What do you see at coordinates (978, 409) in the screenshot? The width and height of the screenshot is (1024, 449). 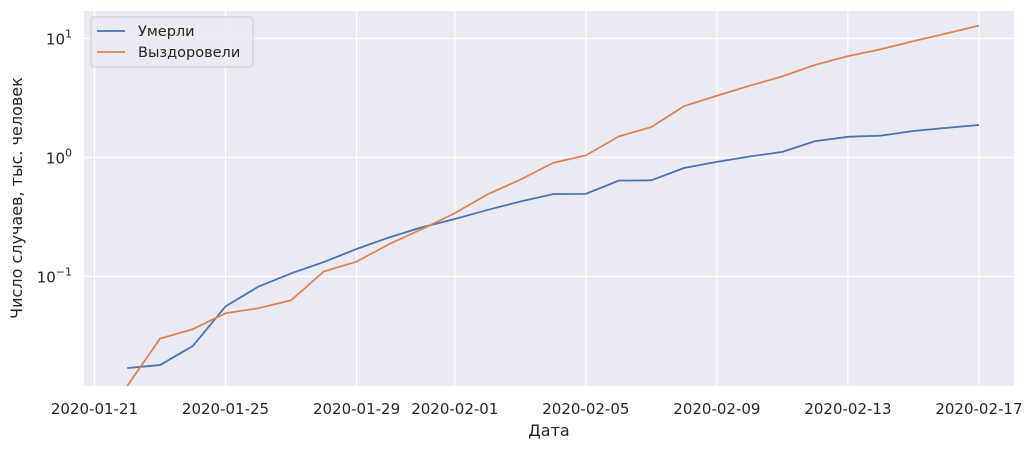 I see `x-tick-label-7: 2020-02-17` at bounding box center [978, 409].